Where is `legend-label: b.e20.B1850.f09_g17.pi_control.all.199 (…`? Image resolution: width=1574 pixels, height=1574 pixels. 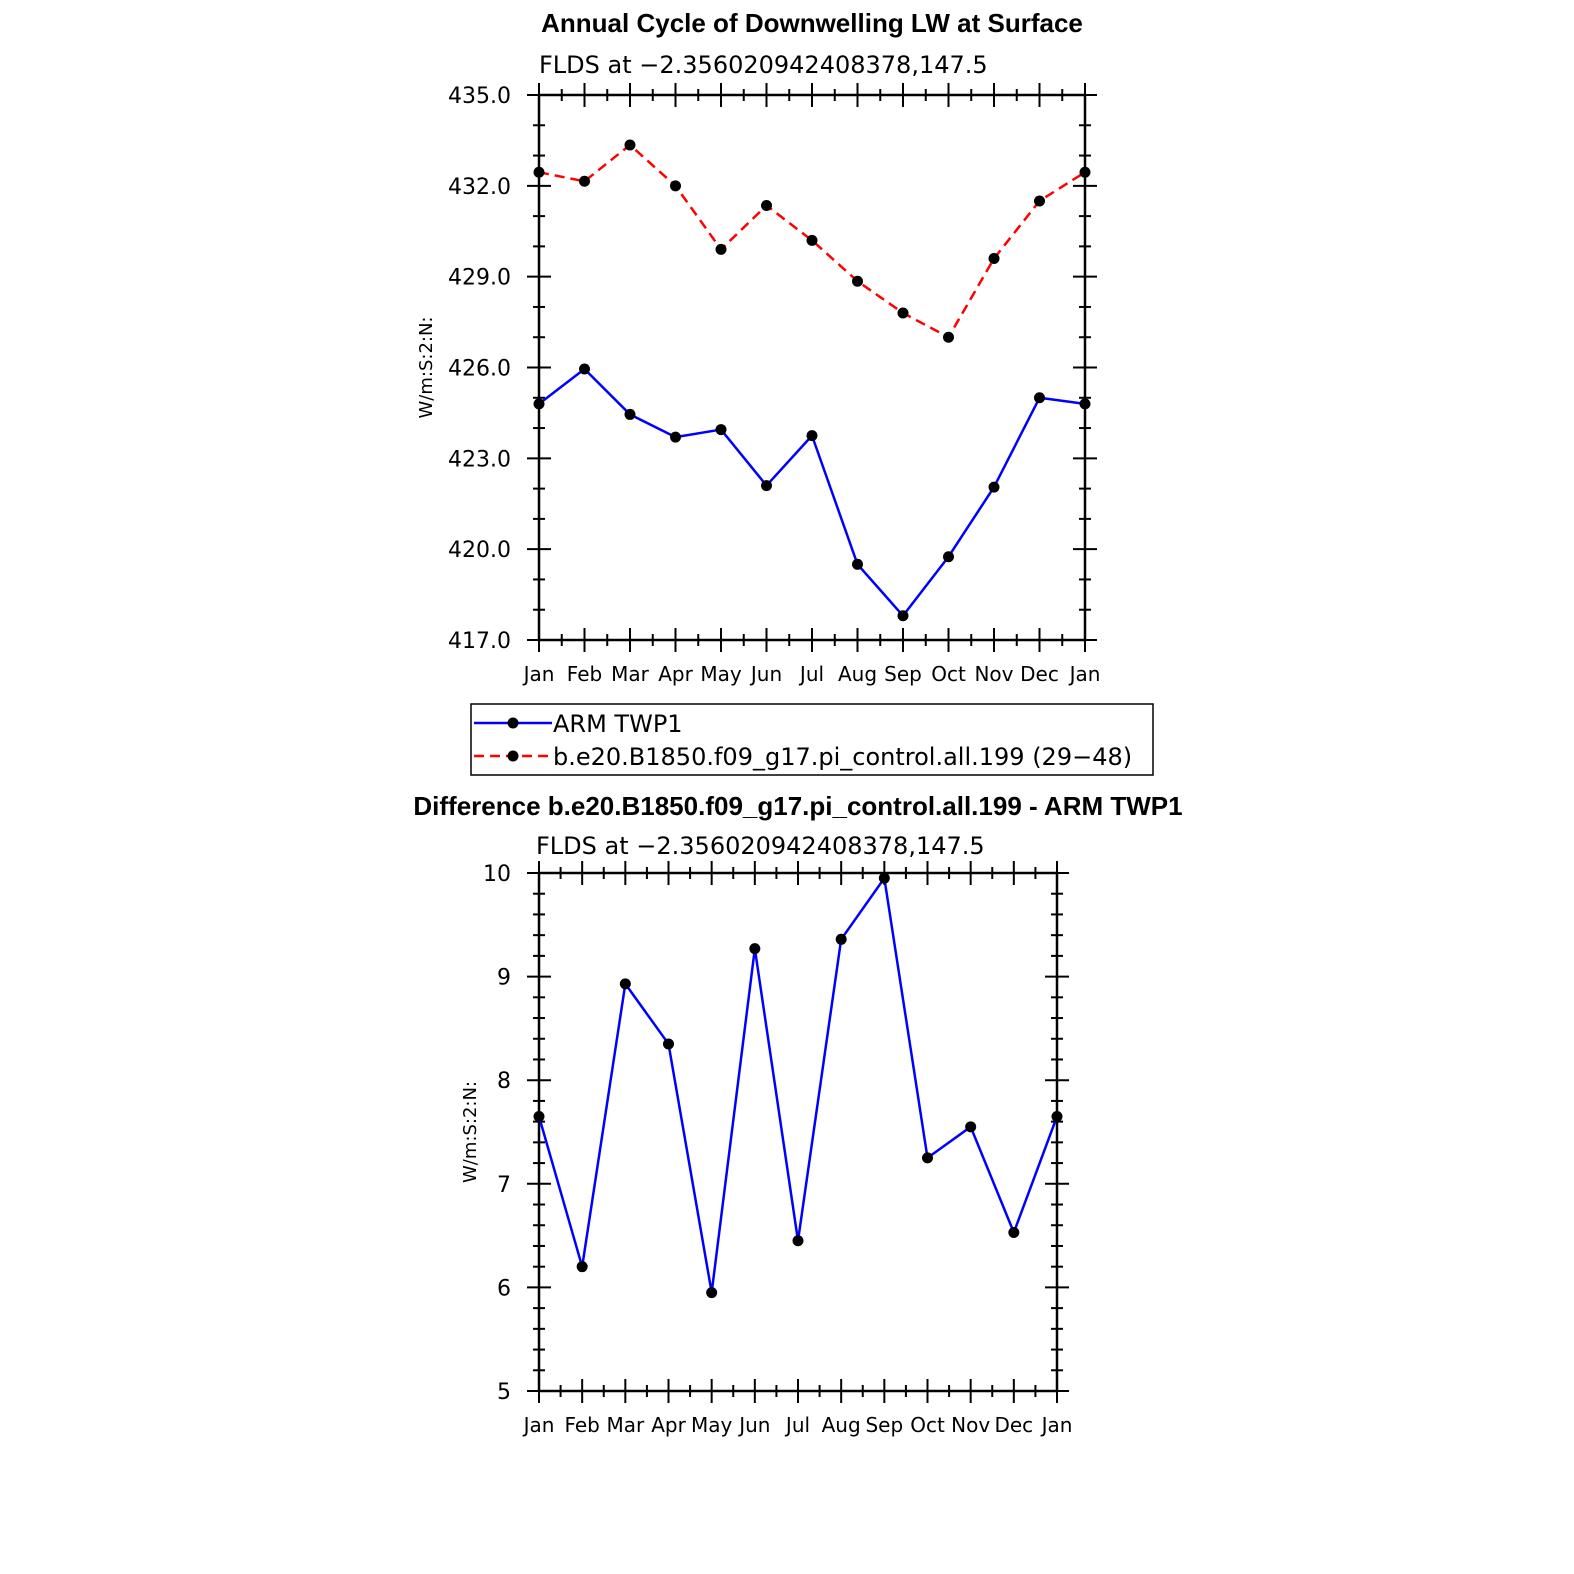 legend-label: b.e20.B1850.f09_g17.pi_control.all.199 (… is located at coordinates (842, 757).